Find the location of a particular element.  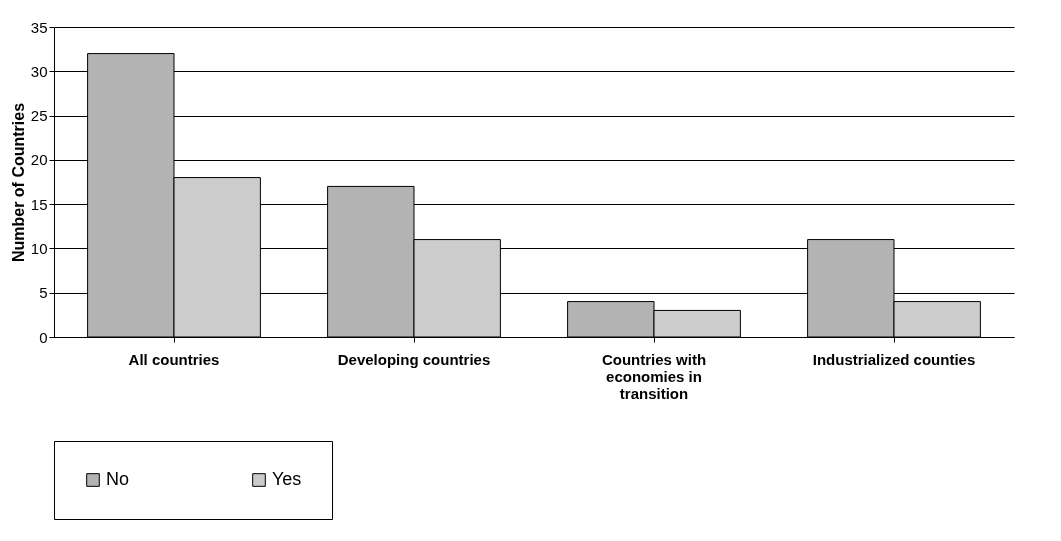

y-tick-label: 15 is located at coordinates (39, 204).